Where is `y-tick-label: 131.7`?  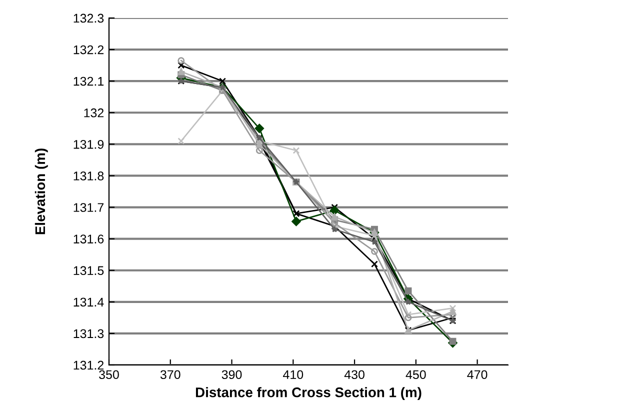 y-tick-label: 131.7 is located at coordinates (89, 207).